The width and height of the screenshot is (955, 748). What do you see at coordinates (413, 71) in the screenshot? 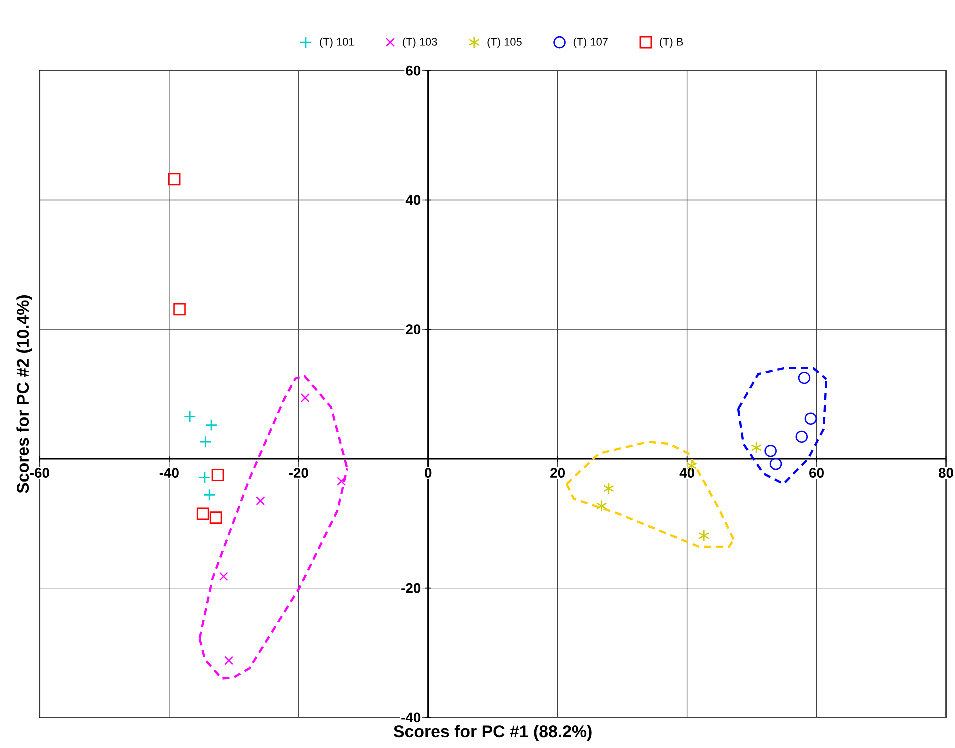
I see `y-tick-label: 60` at bounding box center [413, 71].